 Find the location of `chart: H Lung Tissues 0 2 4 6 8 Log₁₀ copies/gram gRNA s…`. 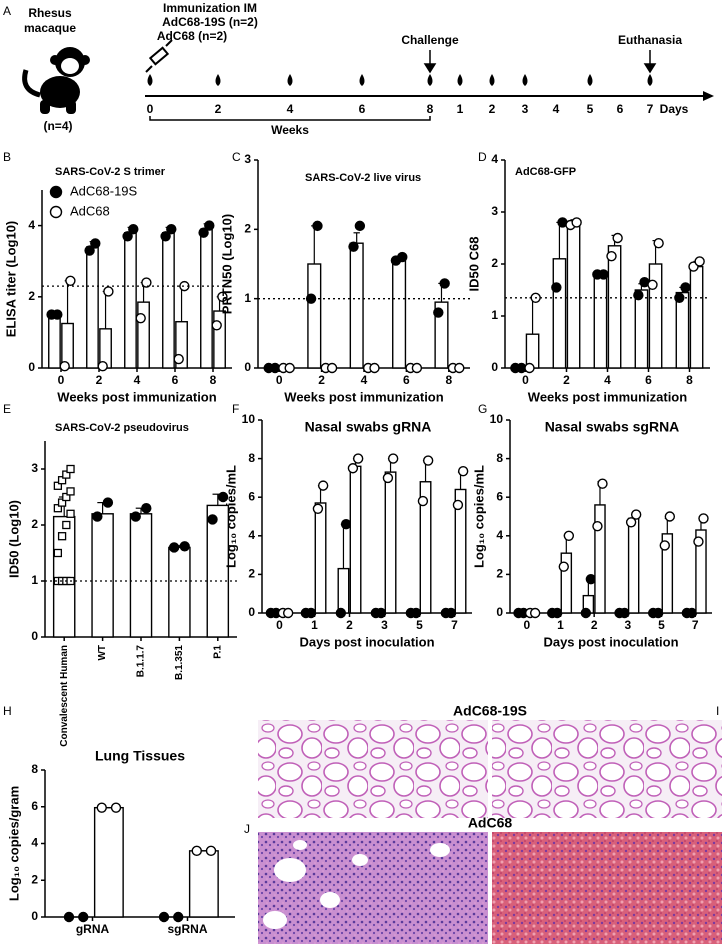

chart: H Lung Tissues 0 2 4 6 8 Log₁₀ copies/gram gRNA s… is located at coordinates (119, 820).